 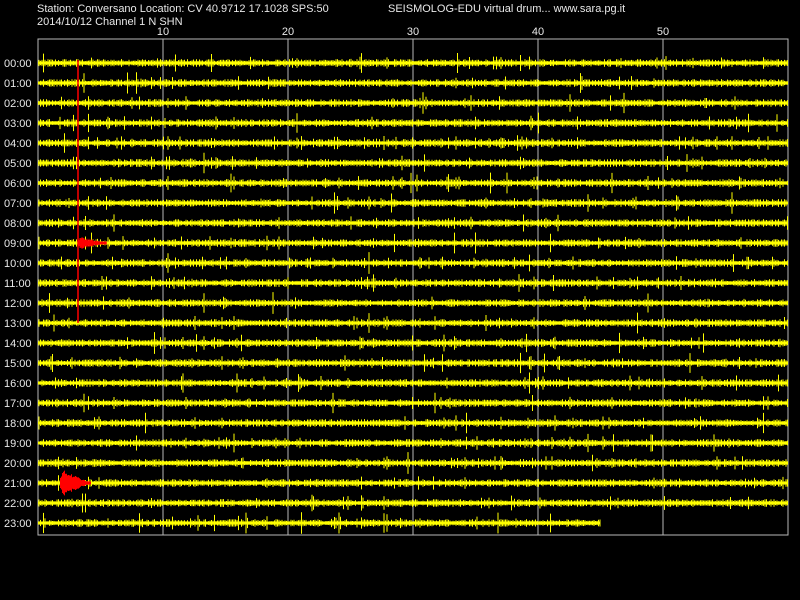 What do you see at coordinates (18, 424) in the screenshot?
I see `row-label-1800: 18:00` at bounding box center [18, 424].